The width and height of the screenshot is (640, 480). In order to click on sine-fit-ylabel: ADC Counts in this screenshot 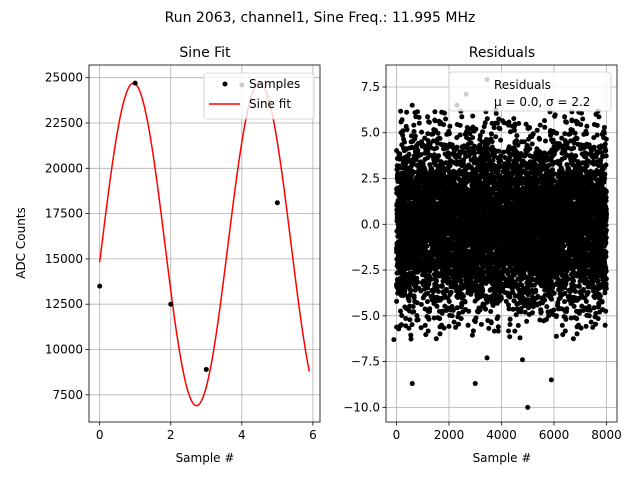, I will do `click(21, 243)`.